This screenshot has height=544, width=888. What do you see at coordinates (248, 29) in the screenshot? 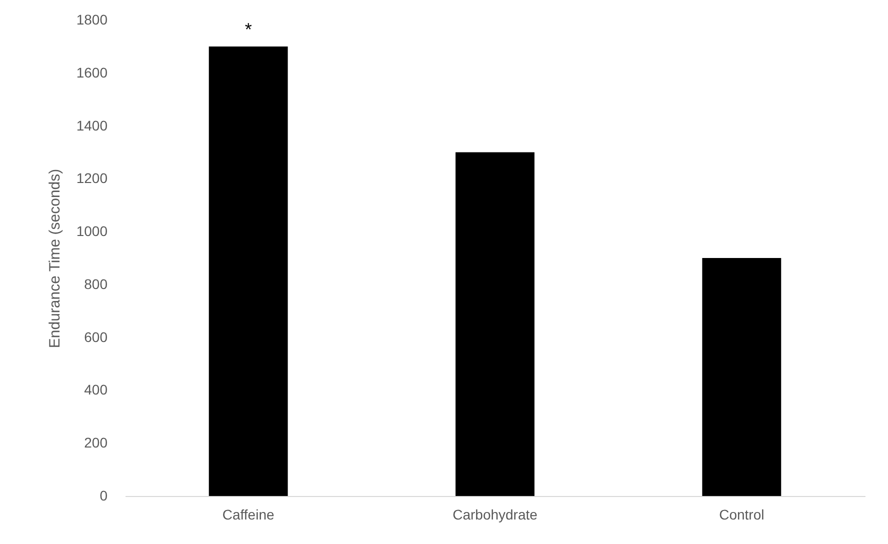
I see `annotation: *` at bounding box center [248, 29].